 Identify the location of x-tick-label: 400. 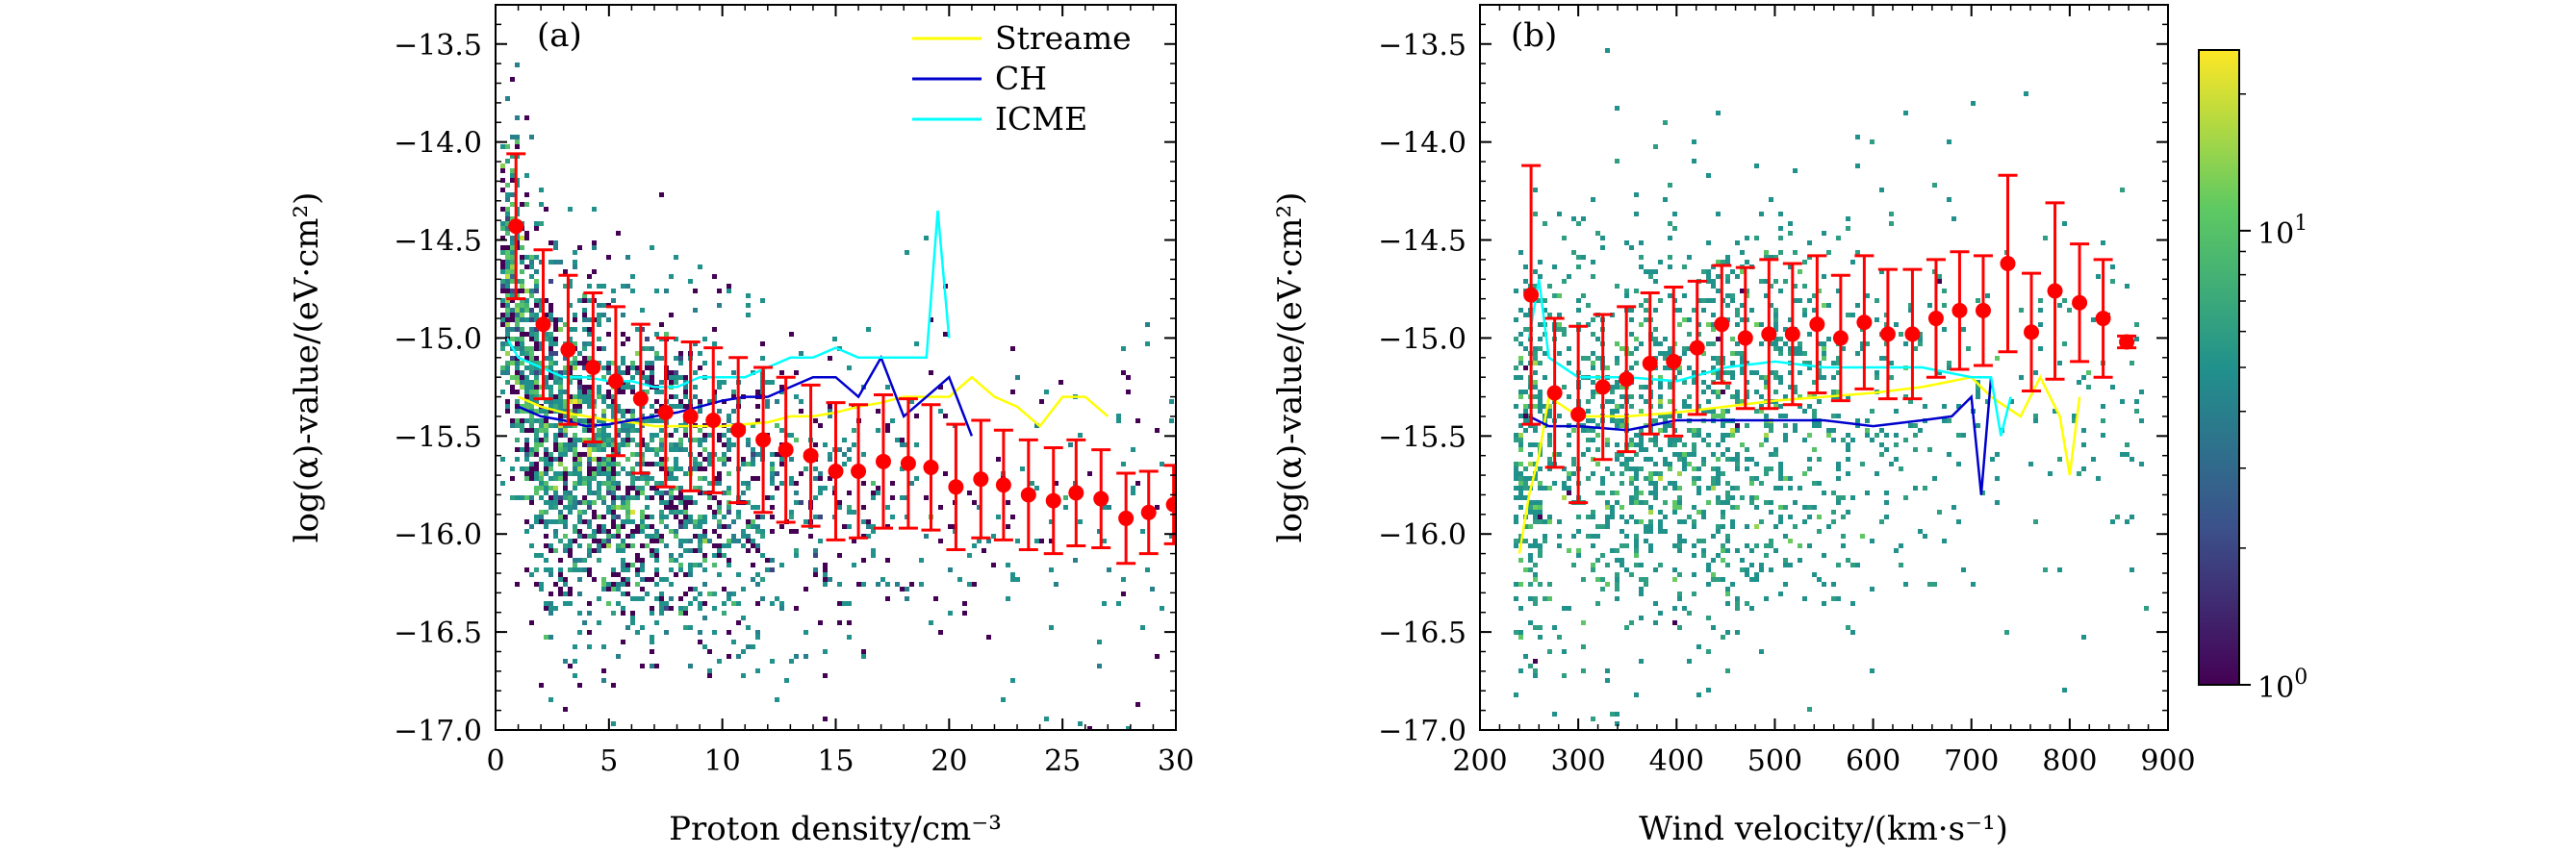
(1676, 761).